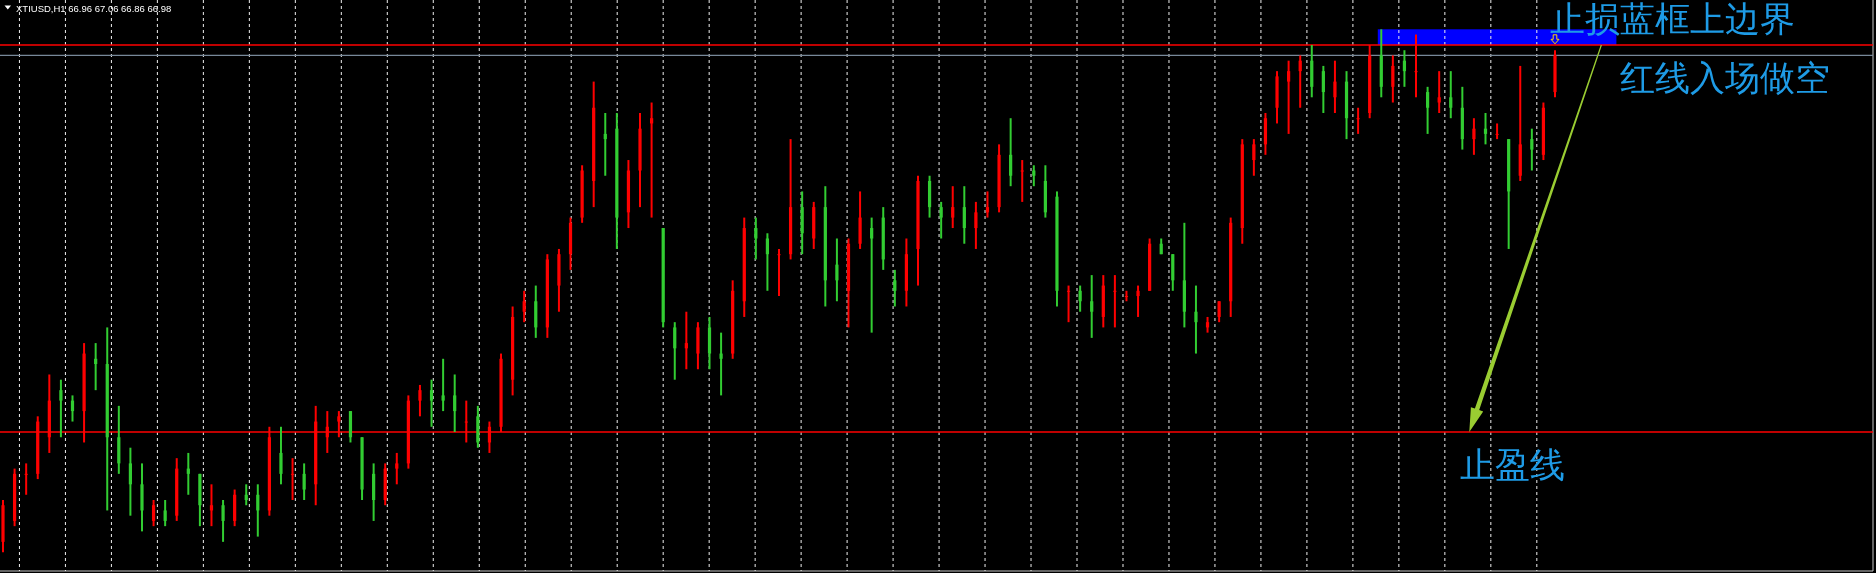 The image size is (1876, 573). I want to click on ref-line-label: 红线入场做空, so click(1725, 77).